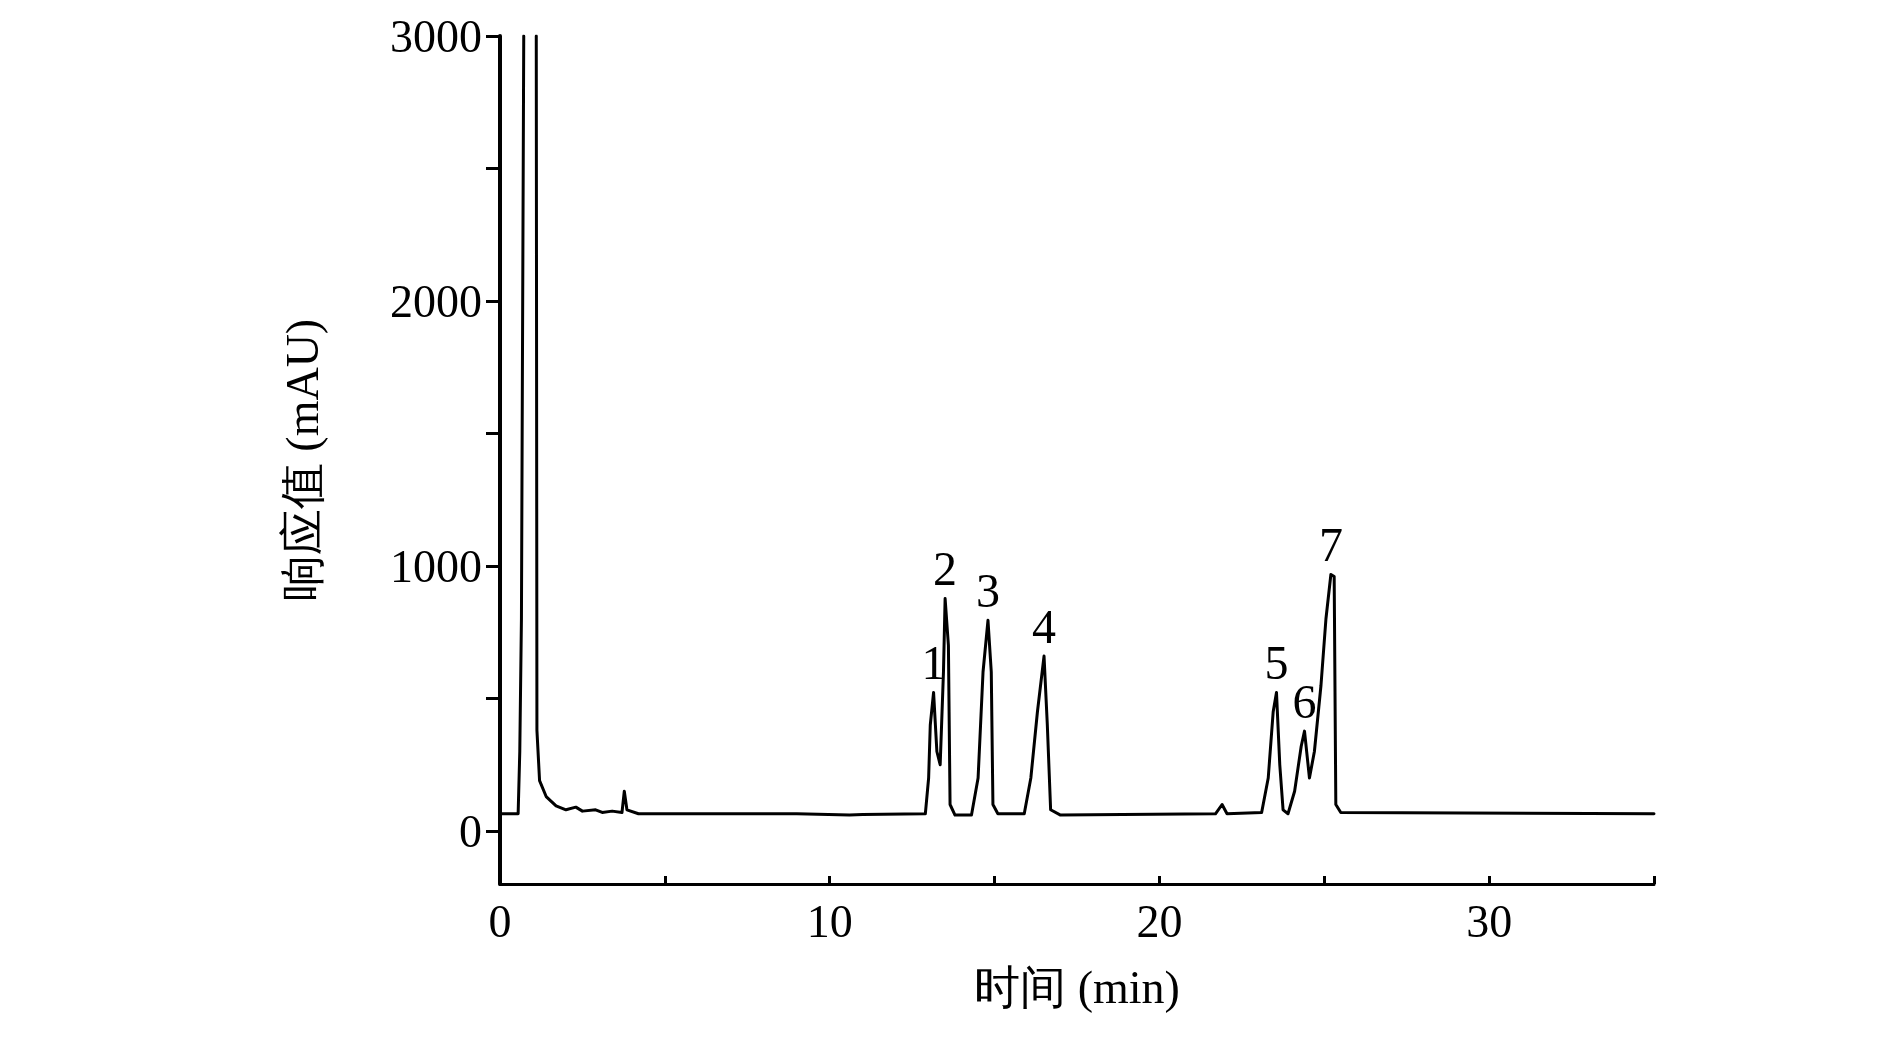  Describe the element at coordinates (470, 831) in the screenshot. I see `y-tick-label: 0` at that location.